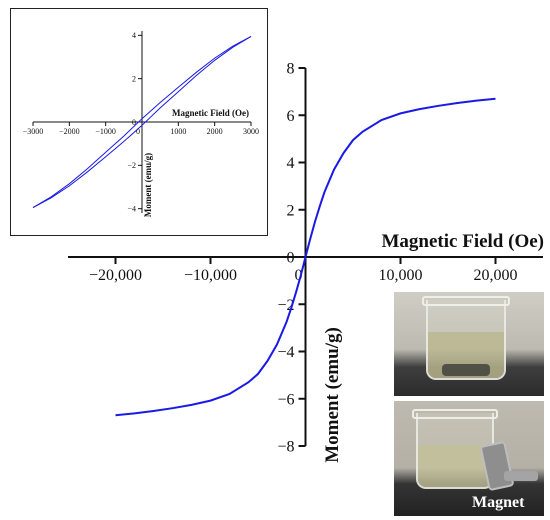 This screenshot has width=550, height=520. What do you see at coordinates (466, 355) in the screenshot?
I see `suspension-liquid` at bounding box center [466, 355].